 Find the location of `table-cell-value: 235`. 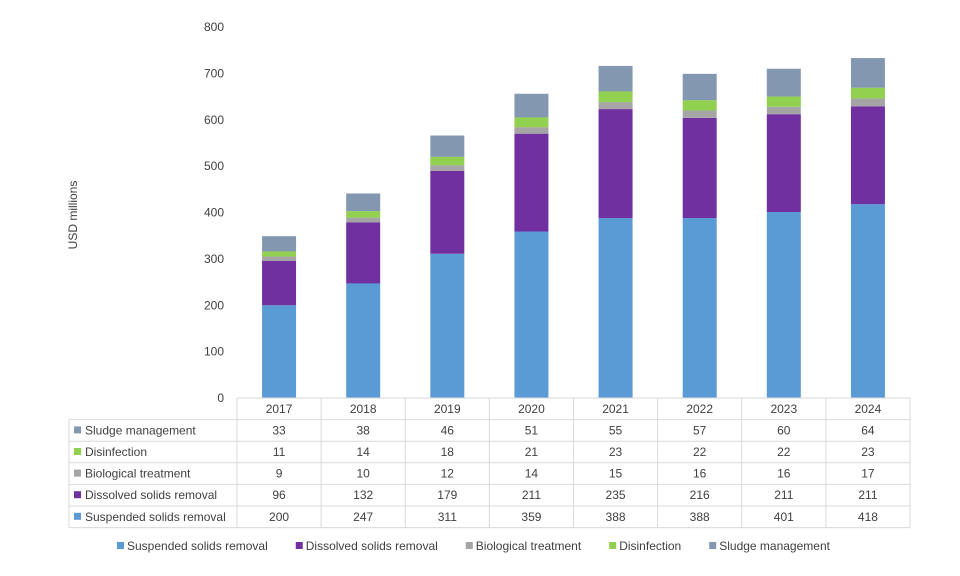

table-cell-value: 235 is located at coordinates (616, 495).